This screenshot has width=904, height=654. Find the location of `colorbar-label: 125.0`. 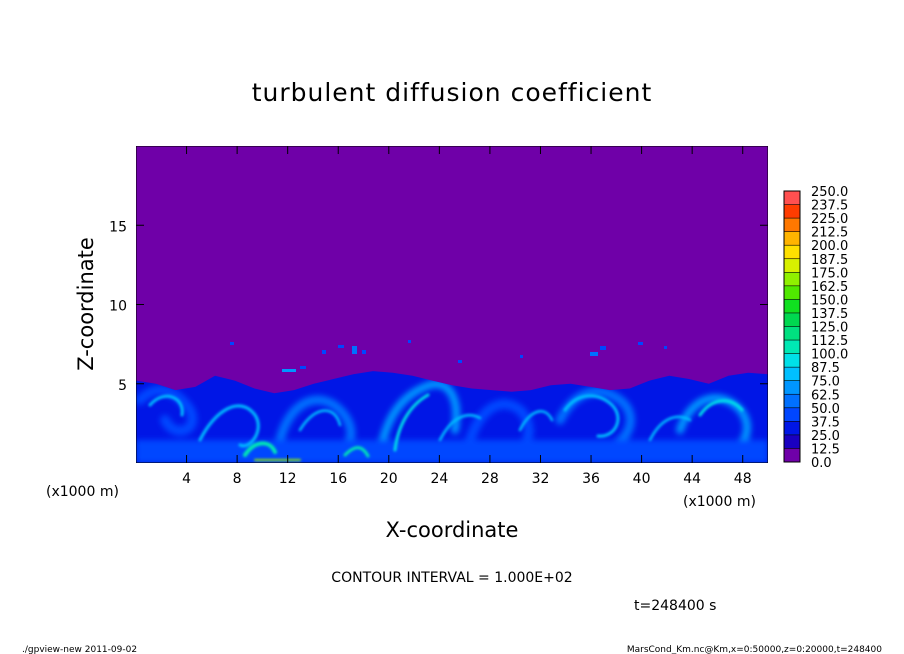

colorbar-label: 125.0 is located at coordinates (829, 328).